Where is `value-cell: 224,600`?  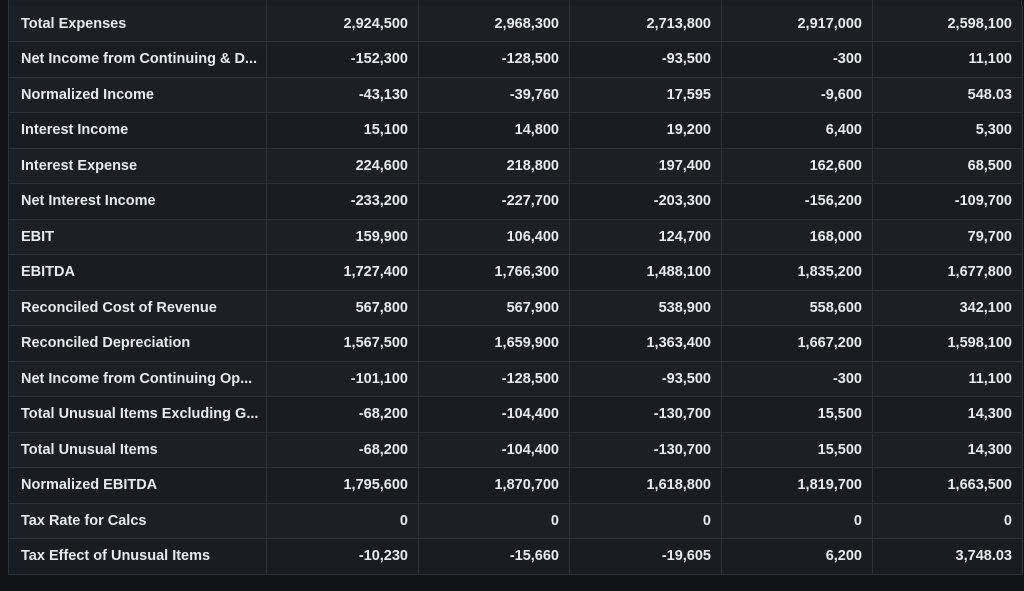 value-cell: 224,600 is located at coordinates (342, 166).